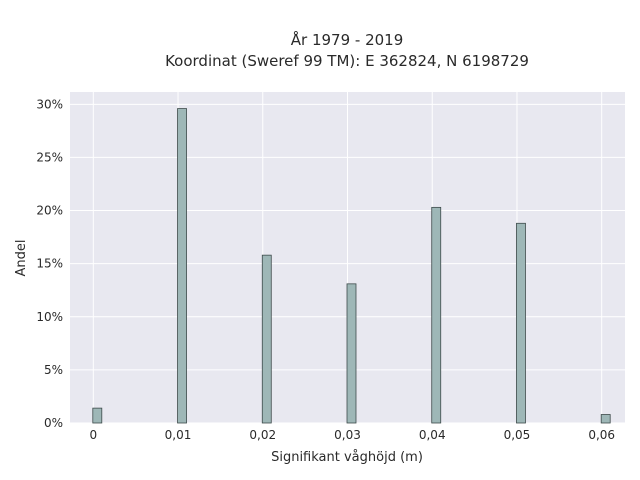  Describe the element at coordinates (93, 435) in the screenshot. I see `x-tick-label: 0` at that location.